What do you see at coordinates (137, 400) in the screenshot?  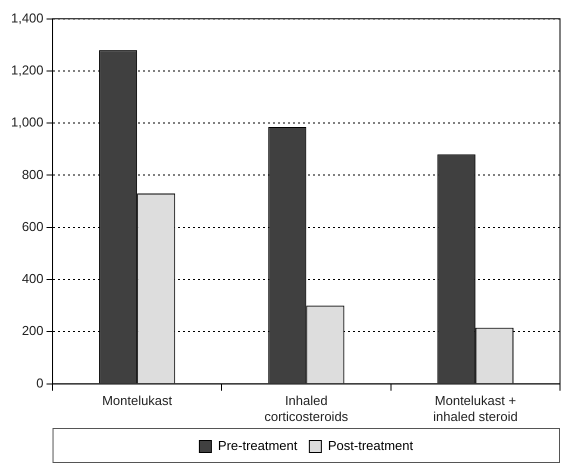 I see `x-tick-label: Montelukast` at bounding box center [137, 400].